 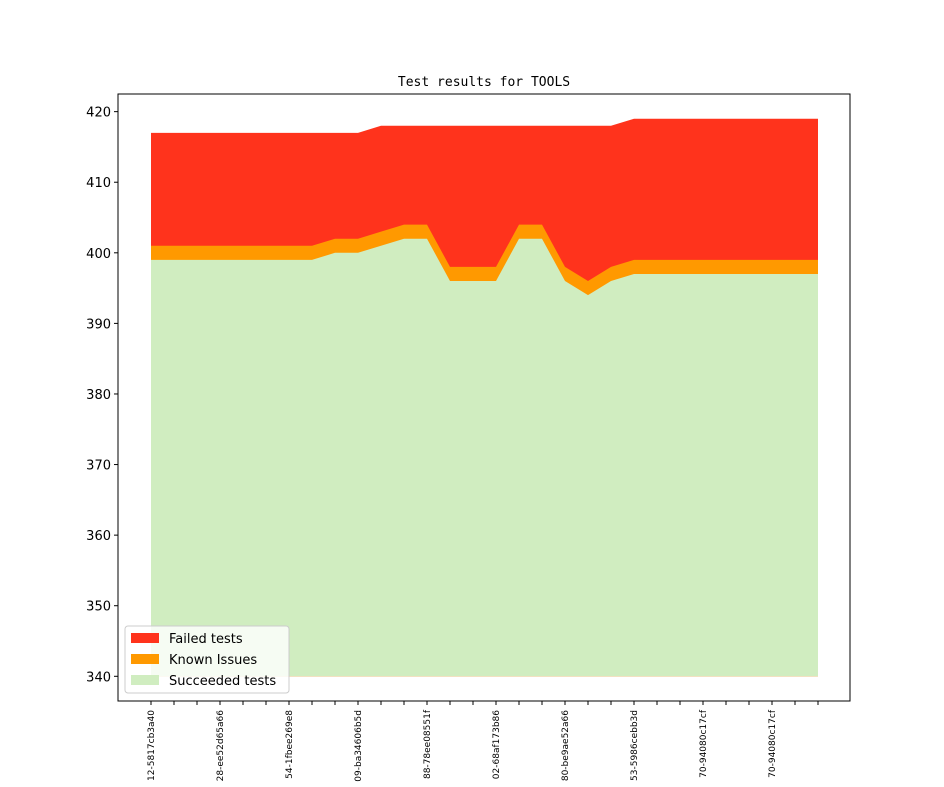 What do you see at coordinates (359, 746) in the screenshot?
I see `xtick-label: 09-ba34606b5d` at bounding box center [359, 746].